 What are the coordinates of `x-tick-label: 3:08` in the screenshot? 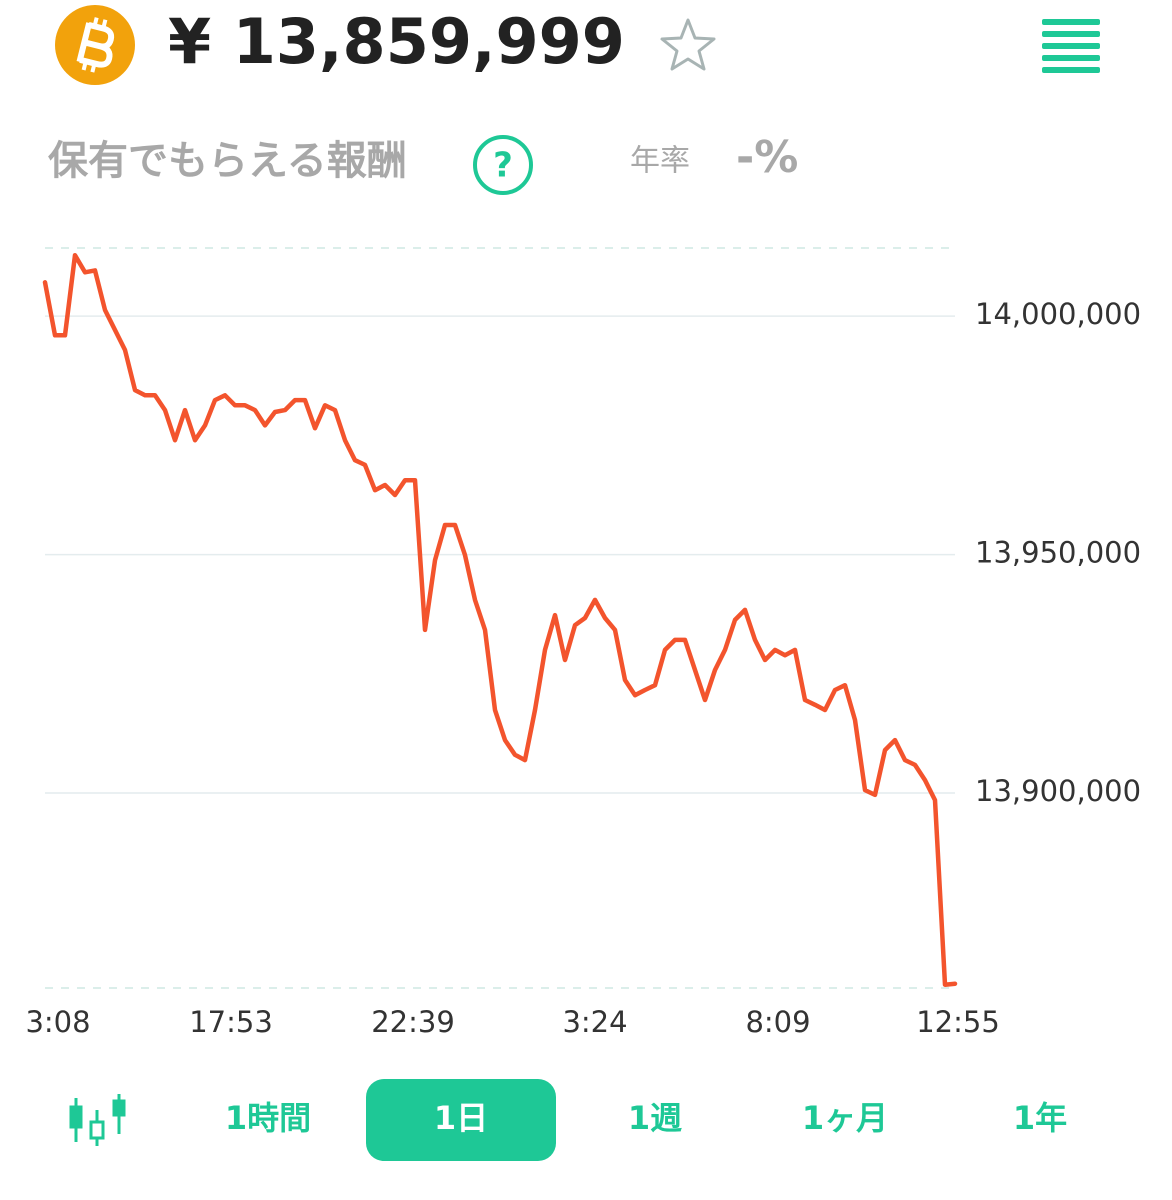 It's located at (57, 1022).